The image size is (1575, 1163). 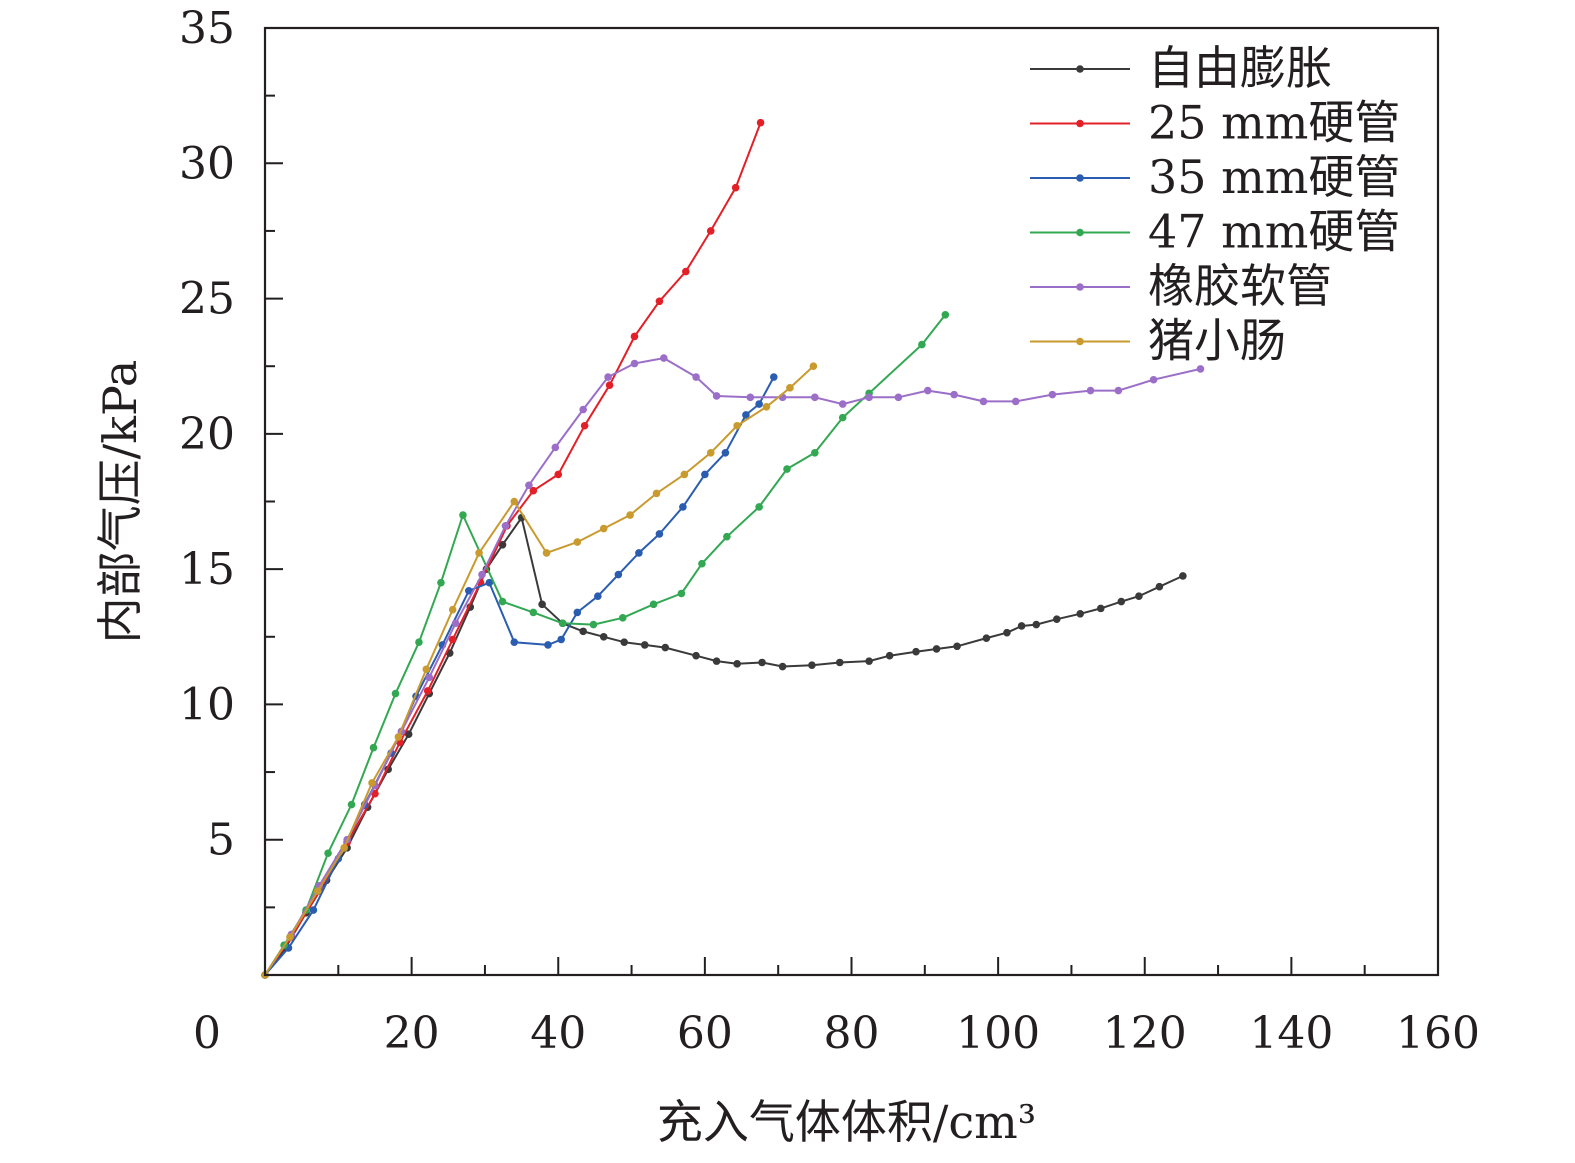 What do you see at coordinates (207, 1033) in the screenshot?
I see `x-tick-label: 0` at bounding box center [207, 1033].